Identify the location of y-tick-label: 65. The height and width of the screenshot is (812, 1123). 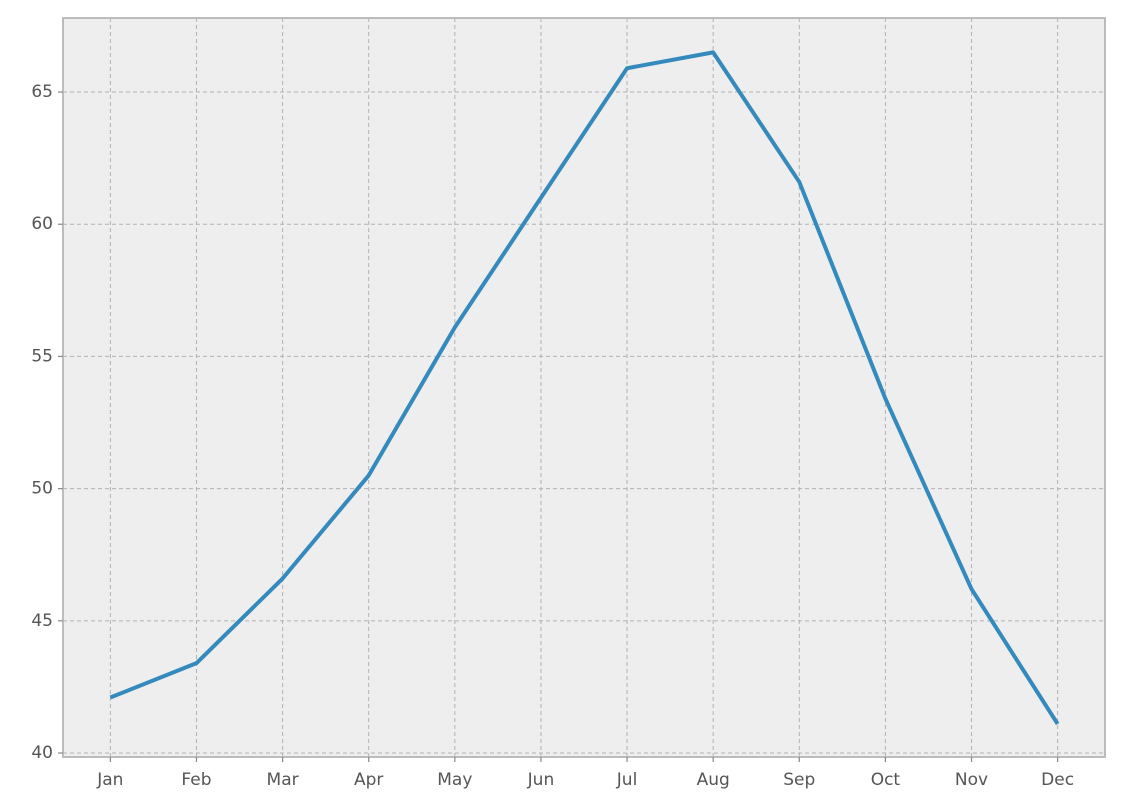
(42, 92).